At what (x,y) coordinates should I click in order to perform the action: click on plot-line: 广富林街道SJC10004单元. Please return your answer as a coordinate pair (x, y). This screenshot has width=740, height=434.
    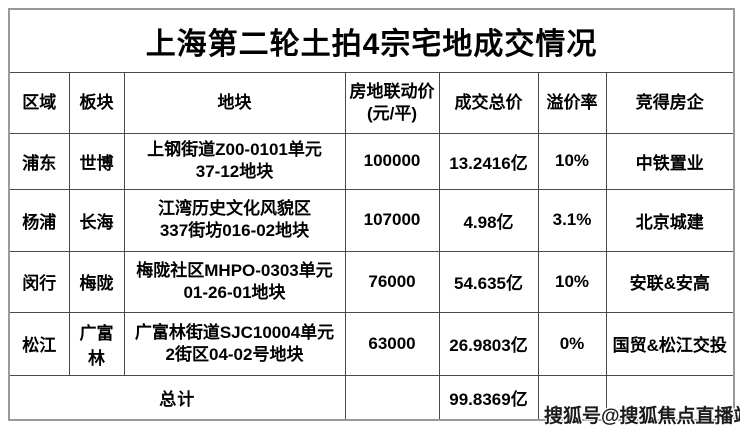
    Looking at the image, I should click on (234, 332).